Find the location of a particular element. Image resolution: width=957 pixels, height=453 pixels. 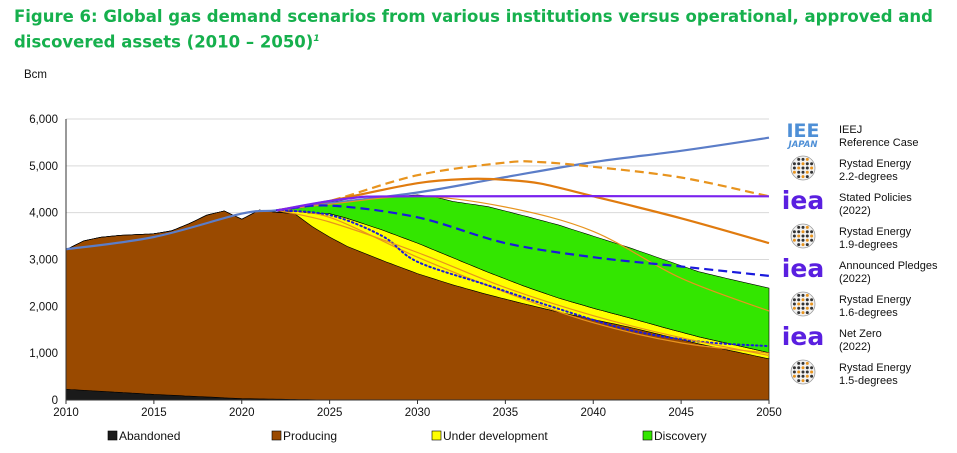

footnote-marker: 1 is located at coordinates (316, 39).